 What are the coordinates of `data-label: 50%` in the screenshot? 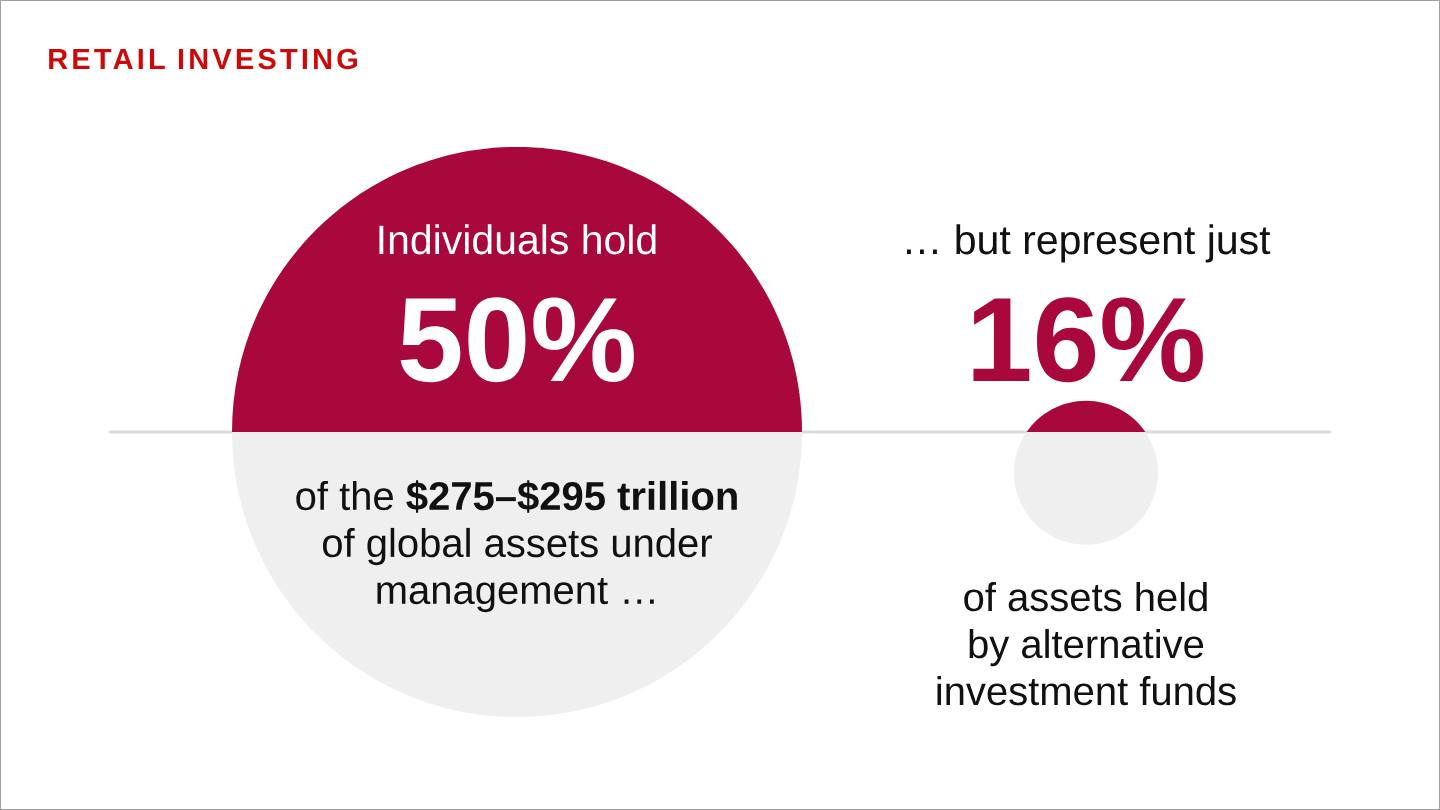 It's located at (517, 340).